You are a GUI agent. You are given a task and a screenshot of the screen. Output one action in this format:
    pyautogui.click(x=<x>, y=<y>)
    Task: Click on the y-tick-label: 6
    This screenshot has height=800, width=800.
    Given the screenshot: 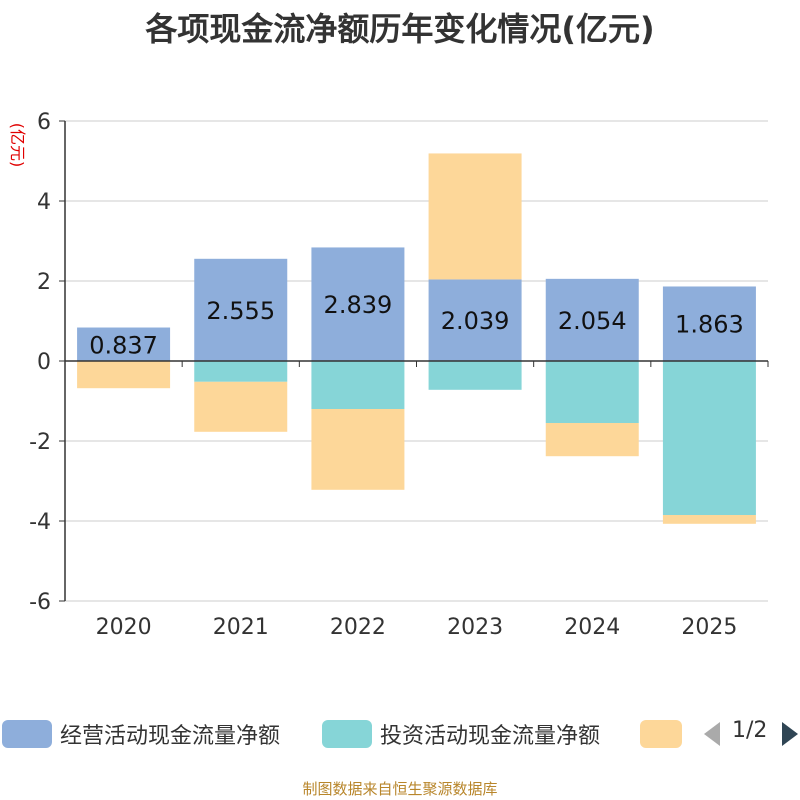 What is the action you would take?
    pyautogui.click(x=44, y=122)
    